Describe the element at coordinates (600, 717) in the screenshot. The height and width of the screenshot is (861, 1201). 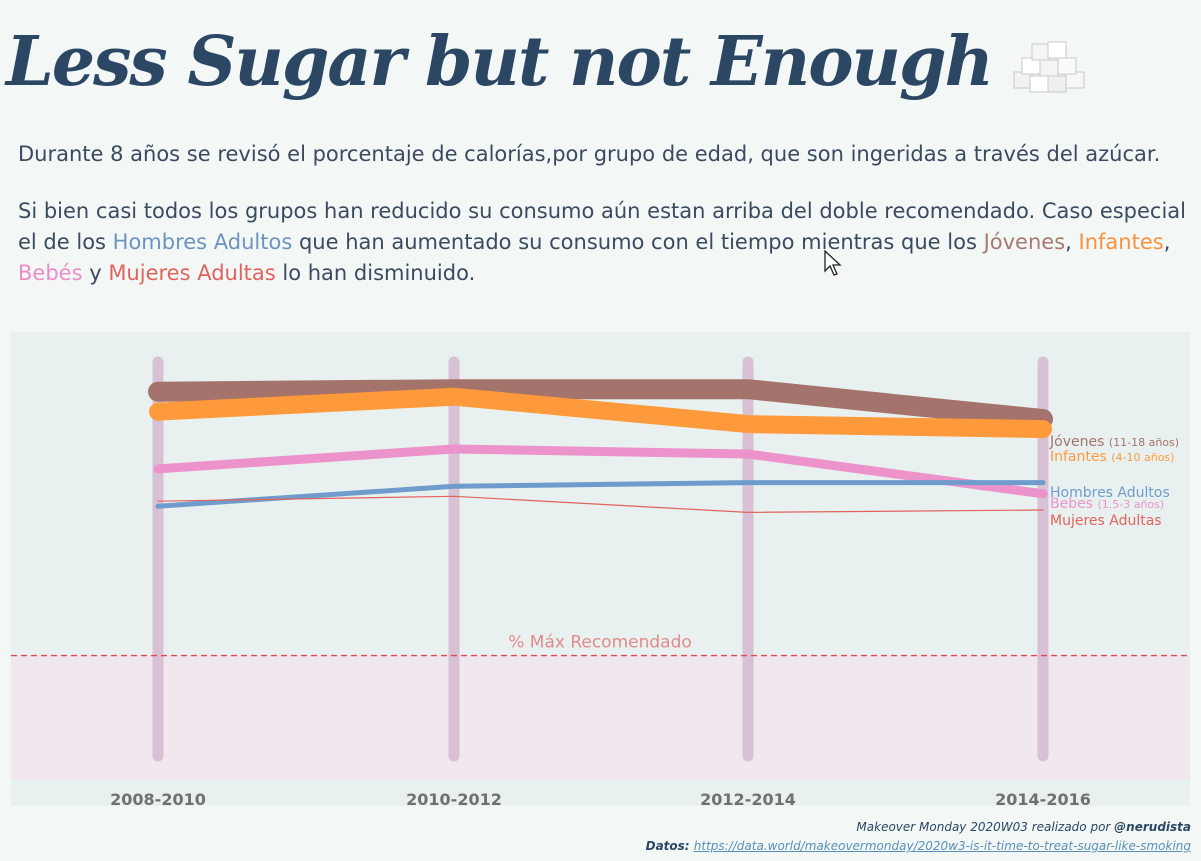
I see `recommended-zone` at that location.